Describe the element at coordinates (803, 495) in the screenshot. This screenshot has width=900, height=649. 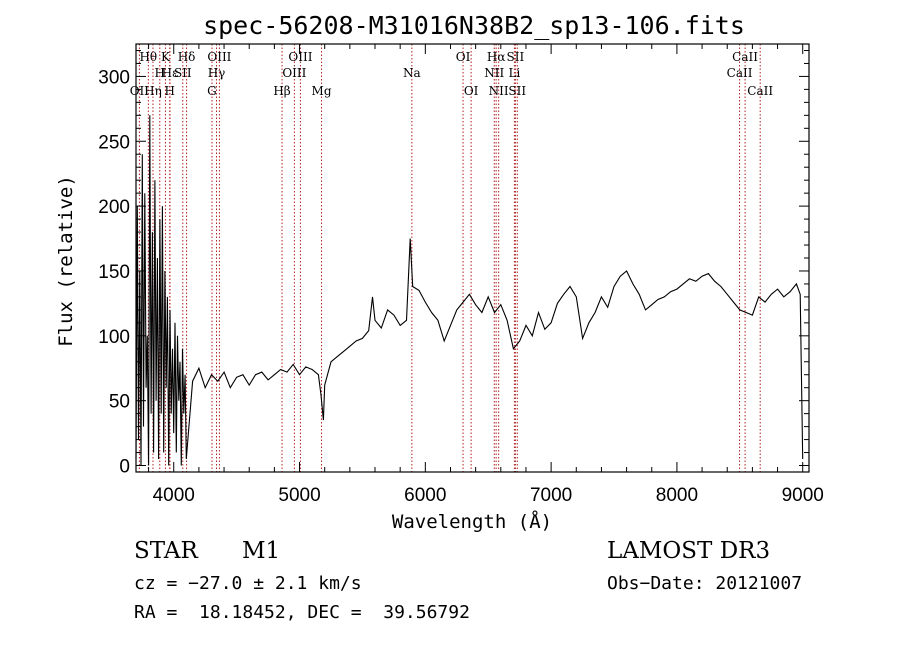
I see `x-tick-label-5: 9000` at that location.